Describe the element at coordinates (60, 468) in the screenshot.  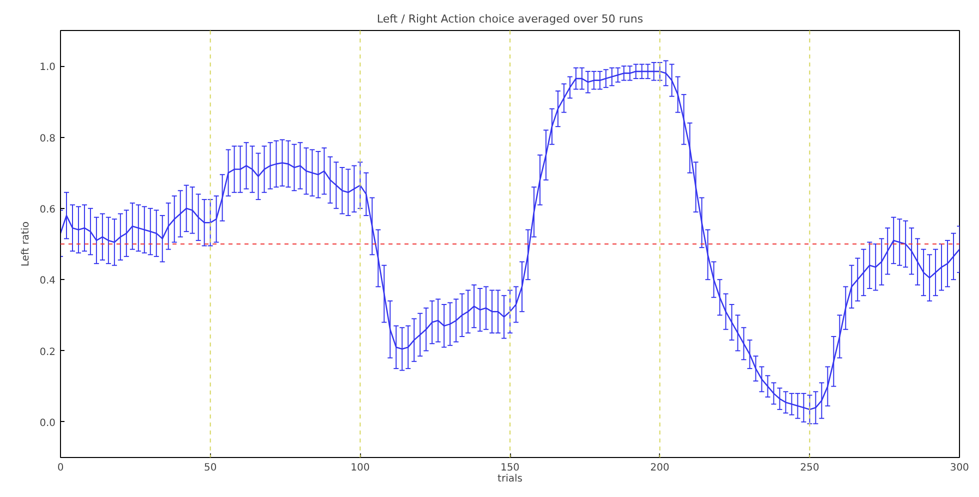
I see `x-tick-label: 0` at that location.